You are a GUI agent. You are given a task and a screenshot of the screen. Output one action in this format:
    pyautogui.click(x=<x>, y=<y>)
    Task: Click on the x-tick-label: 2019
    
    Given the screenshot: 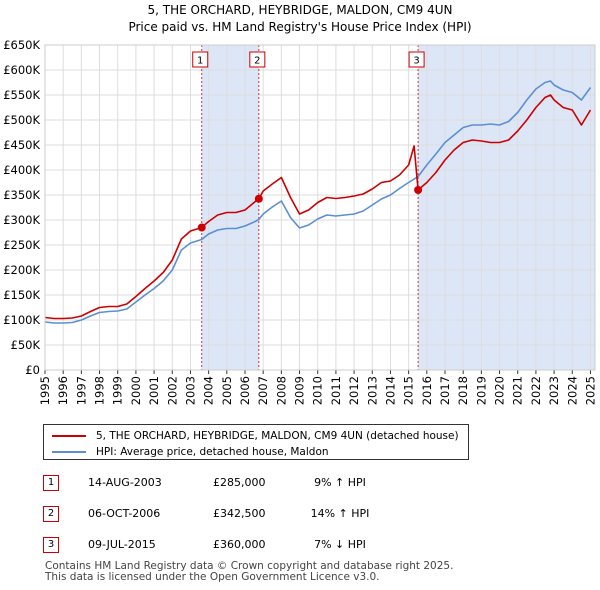 What is the action you would take?
    pyautogui.click(x=481, y=390)
    